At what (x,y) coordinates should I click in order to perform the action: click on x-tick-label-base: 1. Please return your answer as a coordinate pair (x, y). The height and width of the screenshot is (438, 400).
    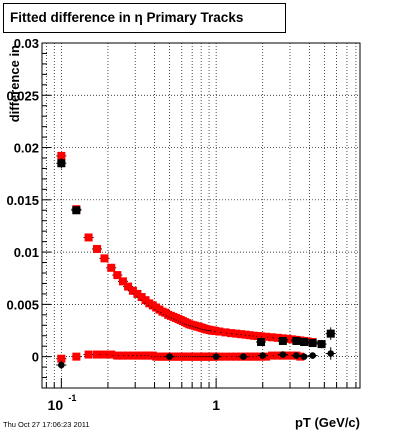
    Looking at the image, I should click on (216, 405).